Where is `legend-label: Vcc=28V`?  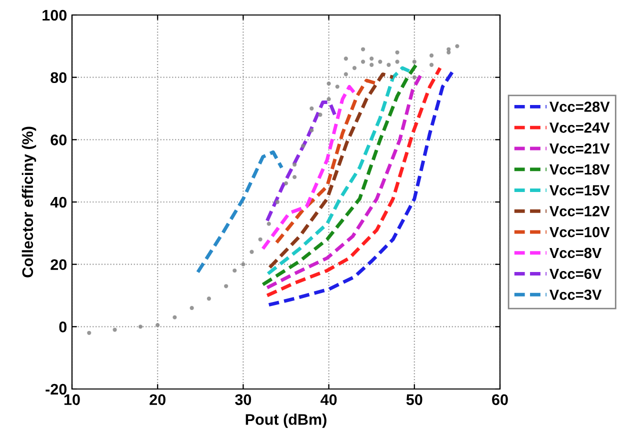 legend-label: Vcc=28V is located at coordinates (579, 107).